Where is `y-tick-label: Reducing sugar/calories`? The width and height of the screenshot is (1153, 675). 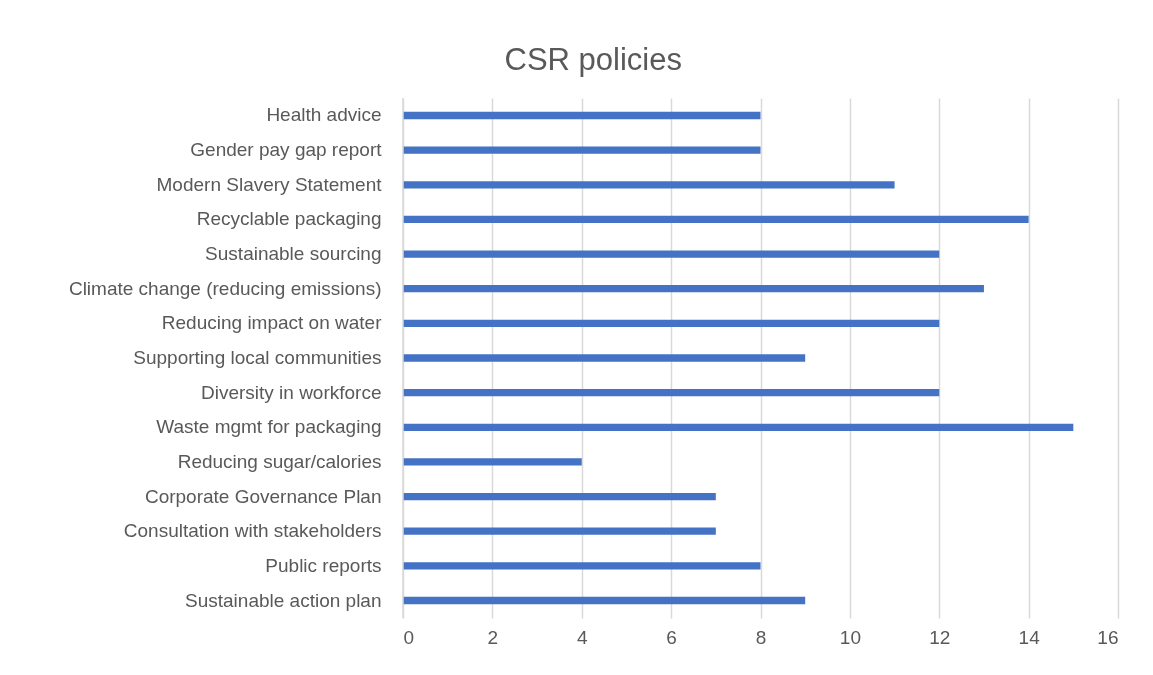
y-tick-label: Reducing sugar/calories is located at coordinates (279, 461).